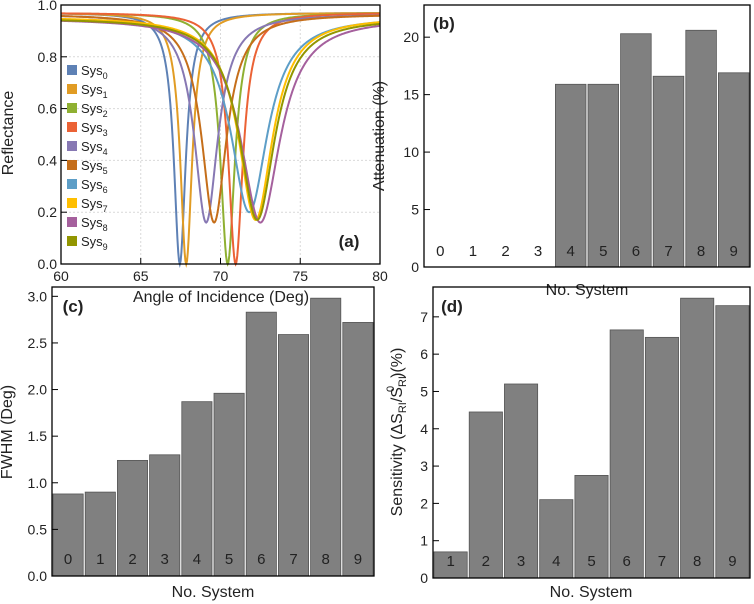  I want to click on y-label-sub-2: RI, so click(403, 381).